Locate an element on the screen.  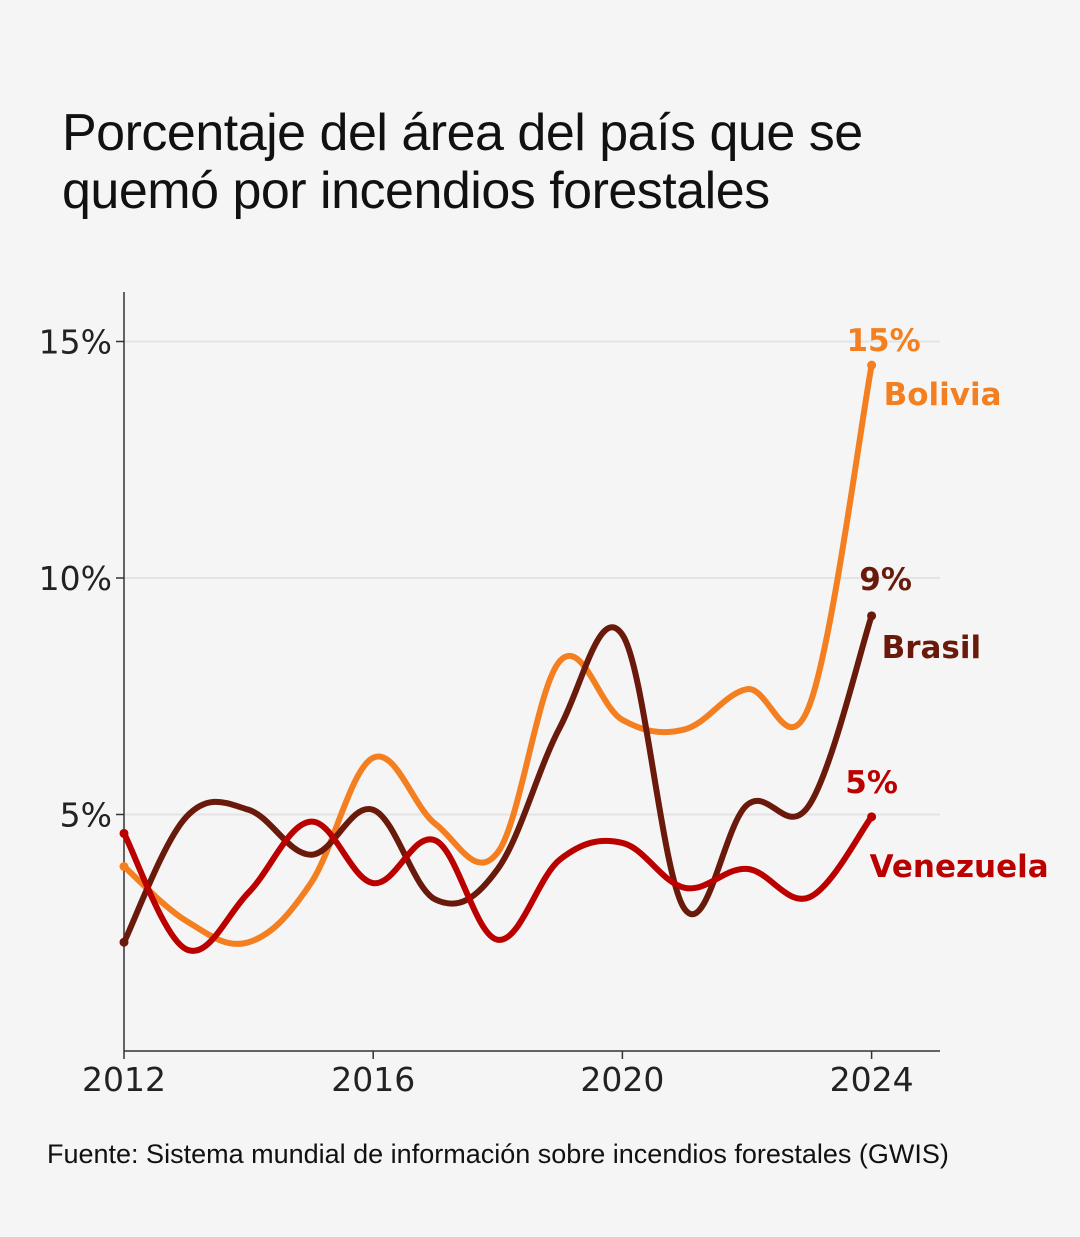
y-axis is located at coordinates (120, 671).